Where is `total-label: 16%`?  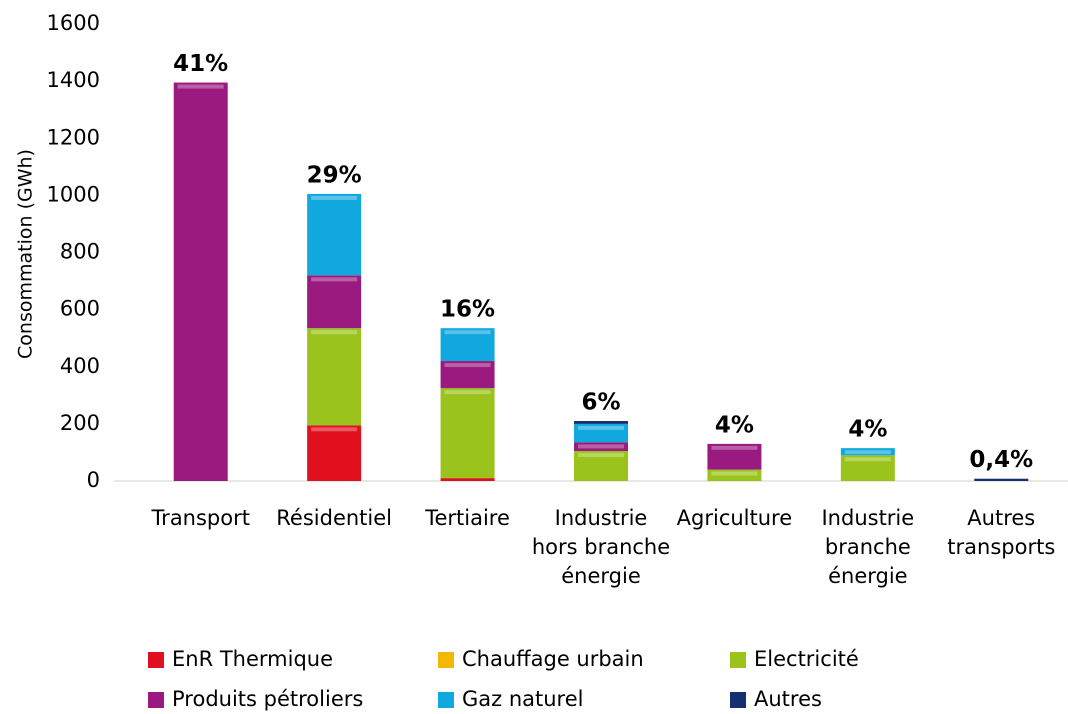
total-label: 16% is located at coordinates (467, 310).